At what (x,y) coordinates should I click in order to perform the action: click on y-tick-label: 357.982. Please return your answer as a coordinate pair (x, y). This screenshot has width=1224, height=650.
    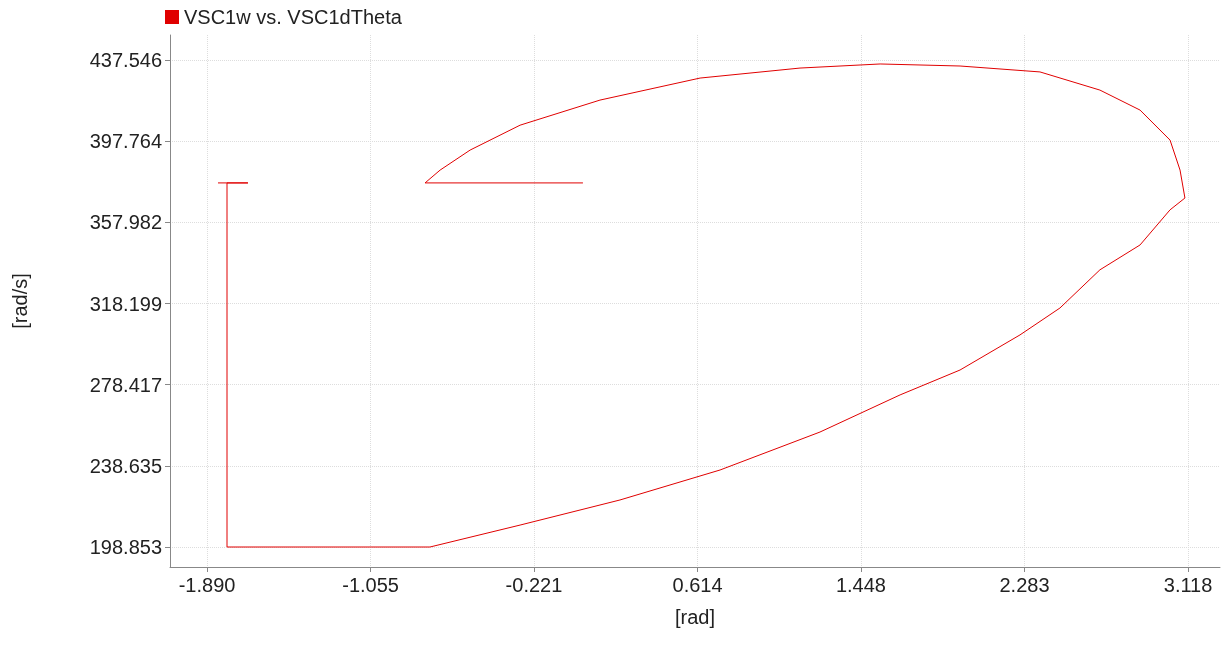
    Looking at the image, I should click on (125, 222).